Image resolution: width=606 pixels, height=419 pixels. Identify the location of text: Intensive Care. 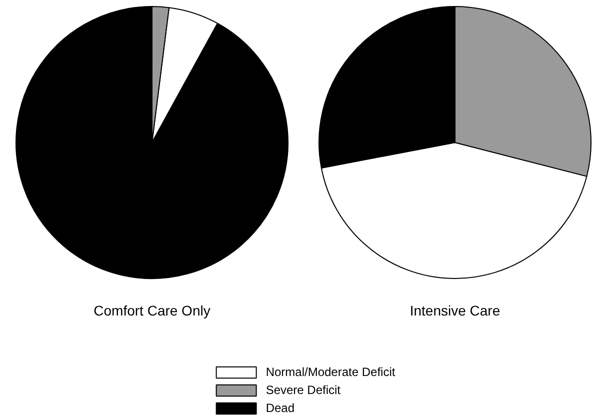
(455, 310).